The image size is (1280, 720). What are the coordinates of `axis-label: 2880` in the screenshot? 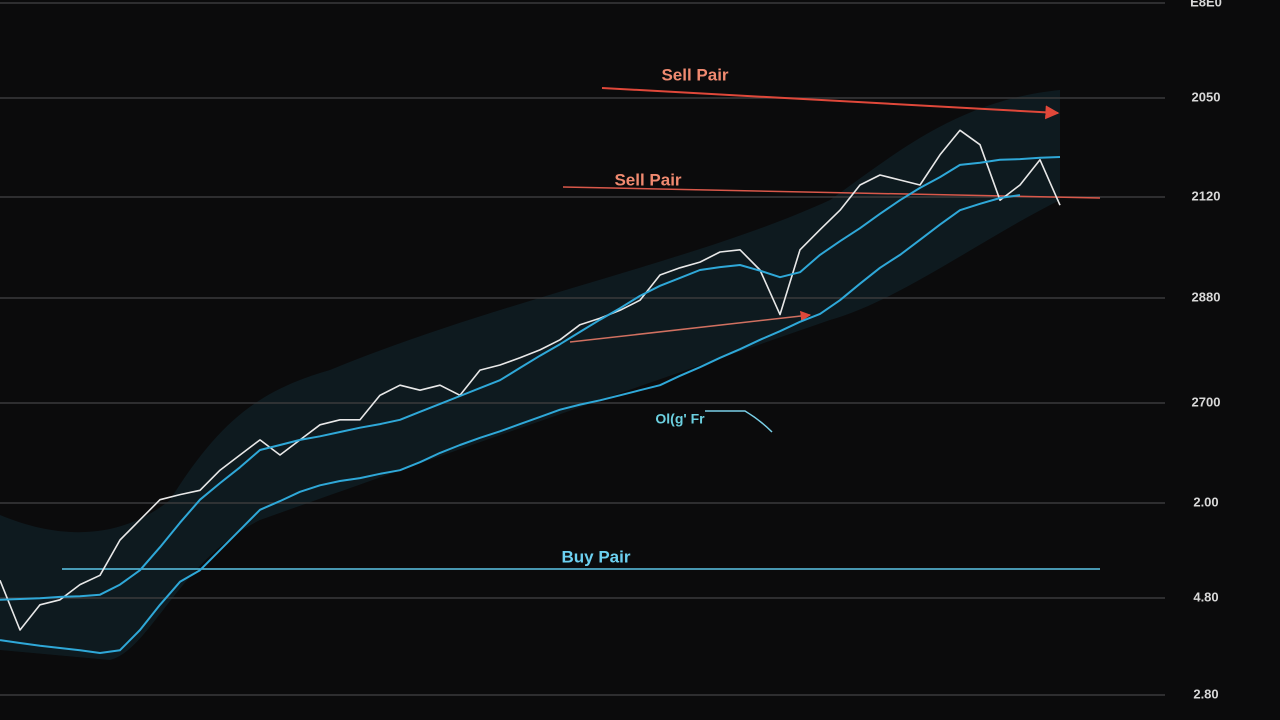 It's located at (1206, 296).